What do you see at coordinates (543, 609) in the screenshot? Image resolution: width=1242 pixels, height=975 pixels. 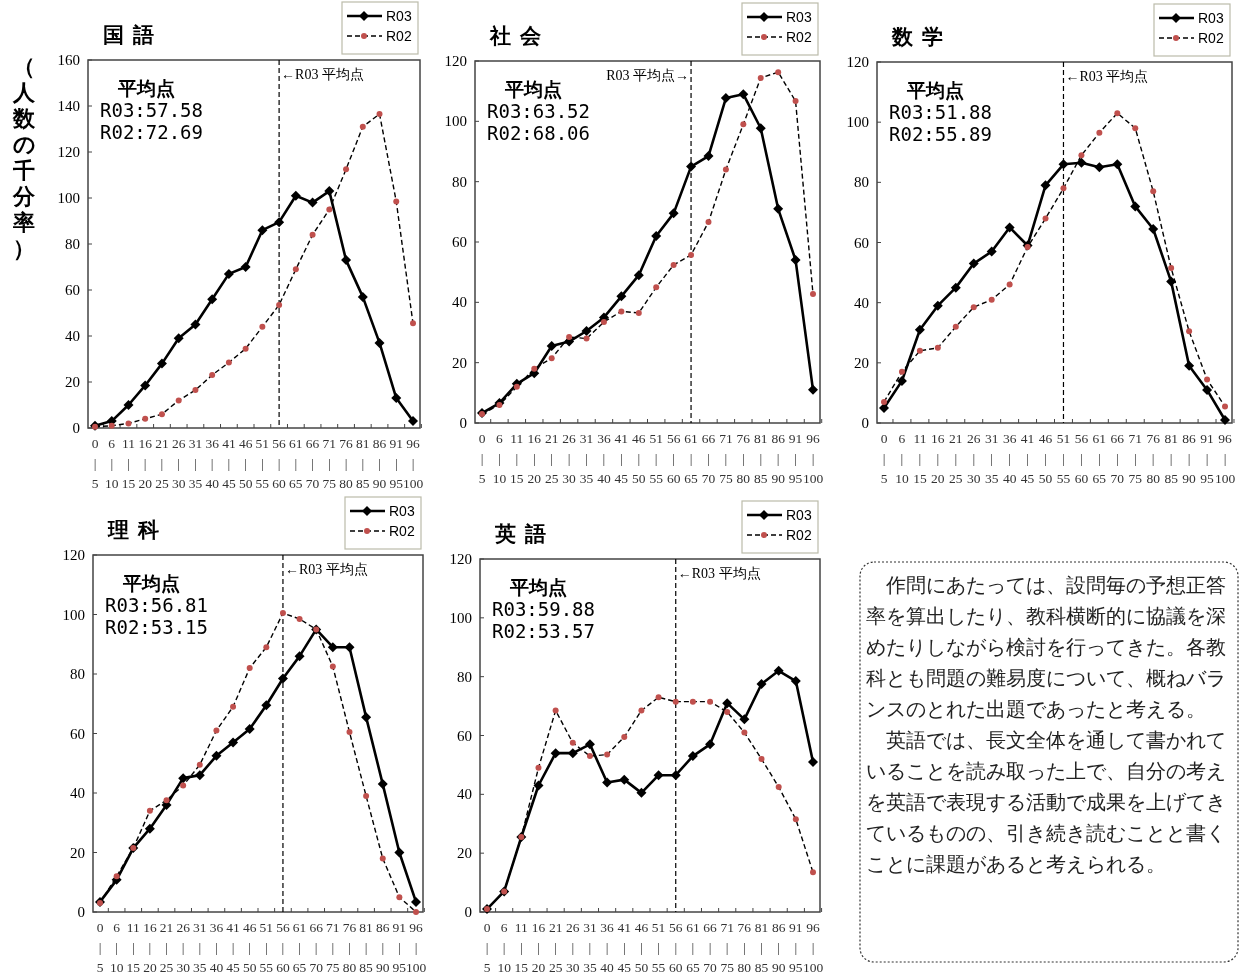 I see `annotation: R03:59.88` at bounding box center [543, 609].